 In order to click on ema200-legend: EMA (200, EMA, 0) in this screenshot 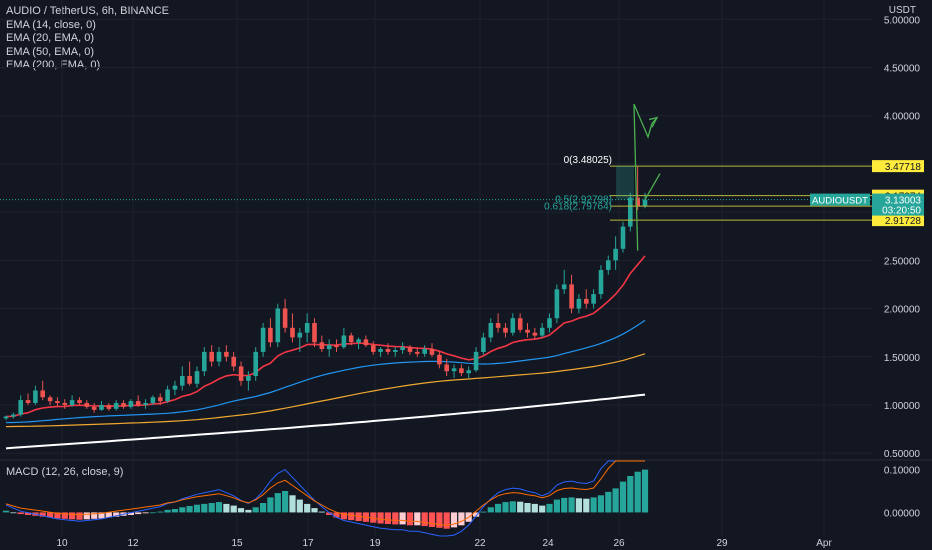, I will do `click(53, 65)`.